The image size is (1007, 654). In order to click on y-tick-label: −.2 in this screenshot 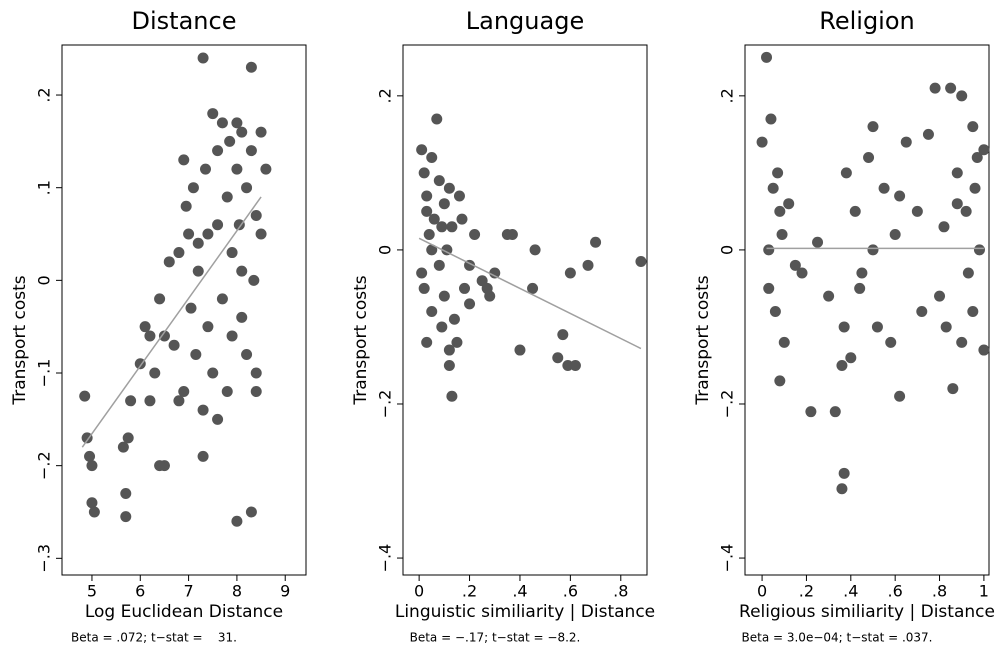, I will do `click(385, 404)`.